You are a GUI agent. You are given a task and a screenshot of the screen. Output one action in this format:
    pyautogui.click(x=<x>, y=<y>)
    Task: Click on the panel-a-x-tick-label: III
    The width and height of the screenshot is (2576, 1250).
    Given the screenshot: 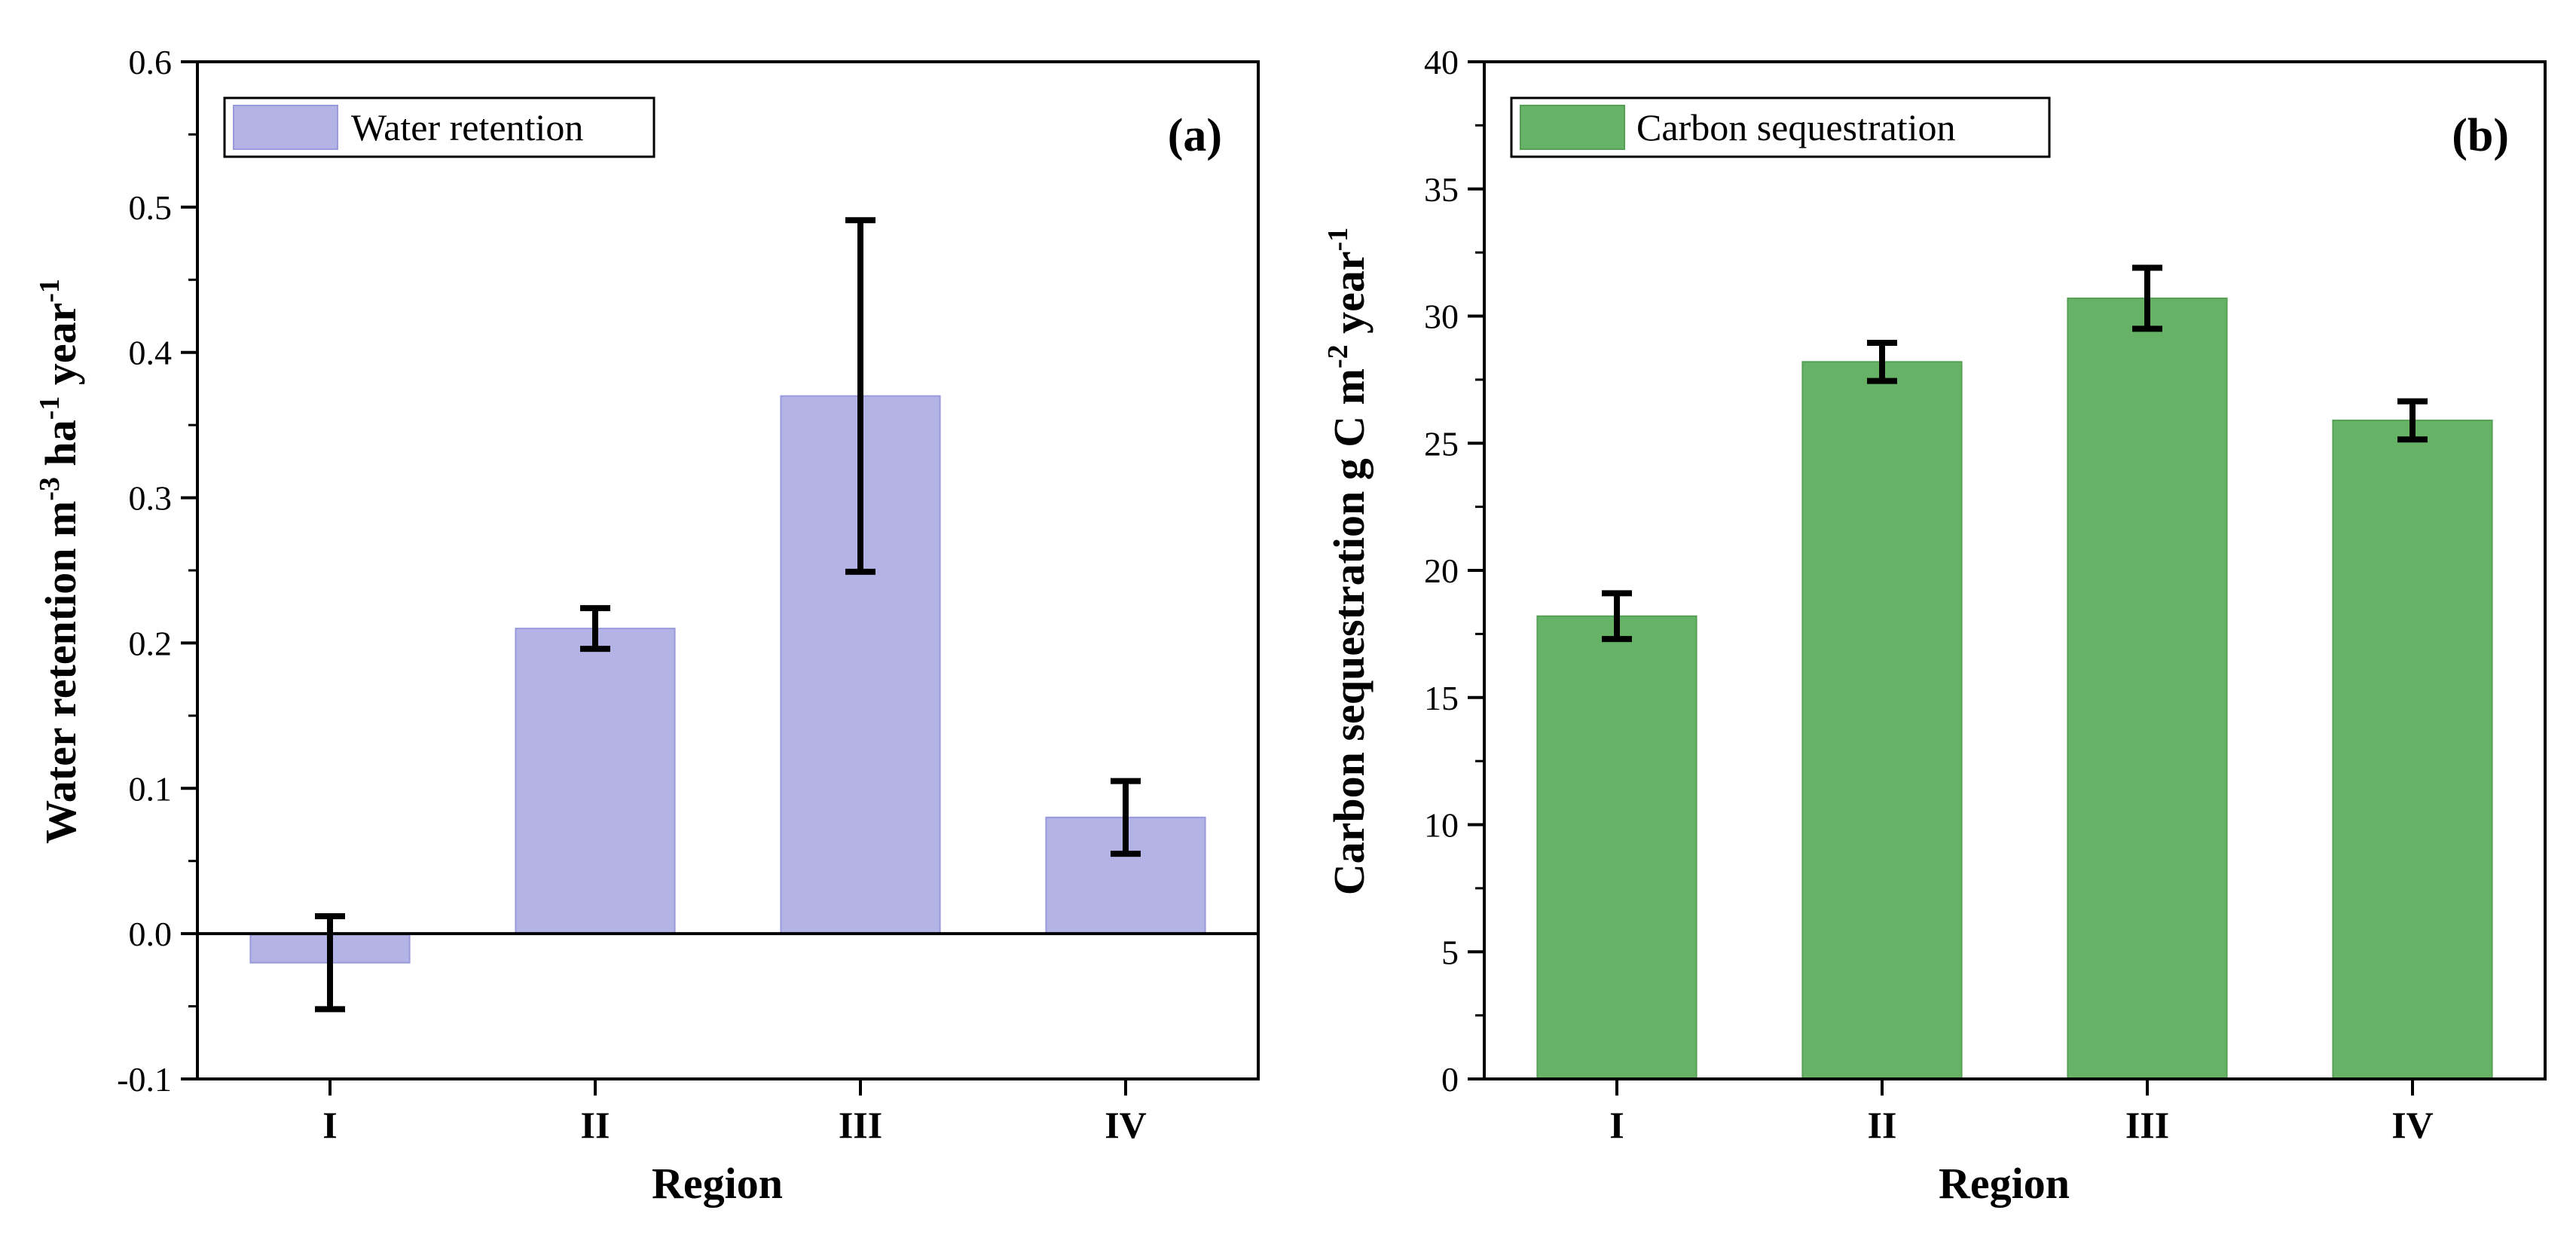 What is the action you would take?
    pyautogui.click(x=860, y=1125)
    